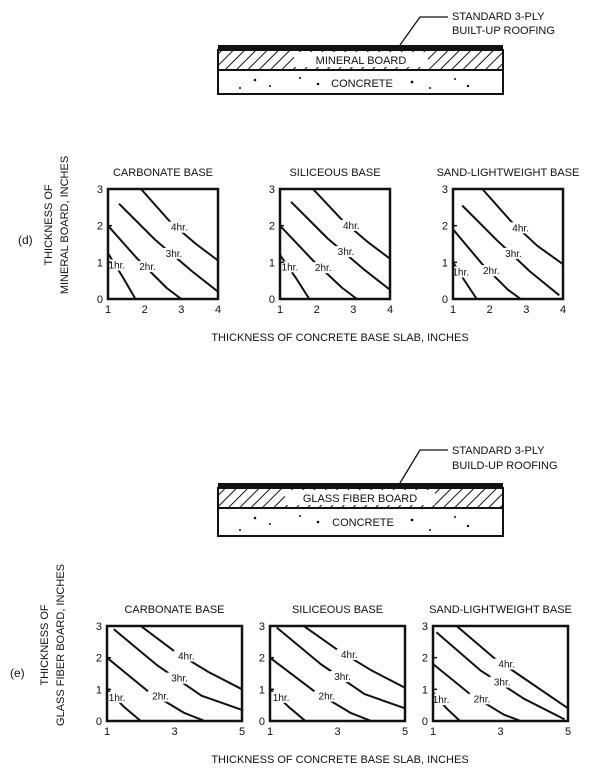  Describe the element at coordinates (505, 466) in the screenshot. I see `roof-label-2: BUILD-UP ROOFING` at that location.